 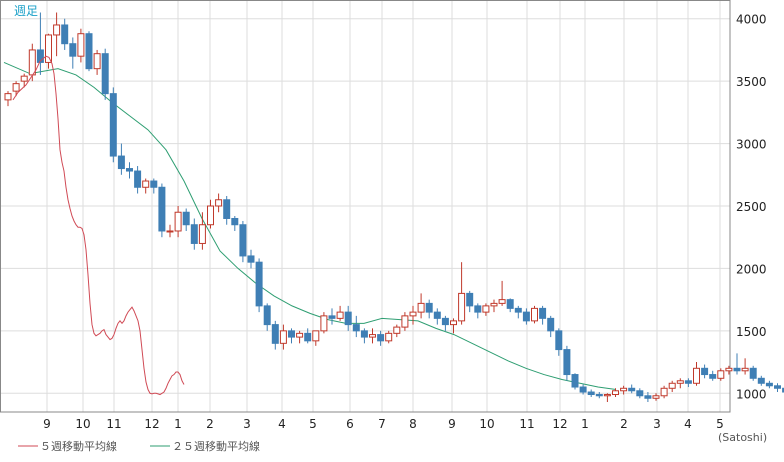 I want to click on y-tick-label: 3500, so click(x=751, y=82).